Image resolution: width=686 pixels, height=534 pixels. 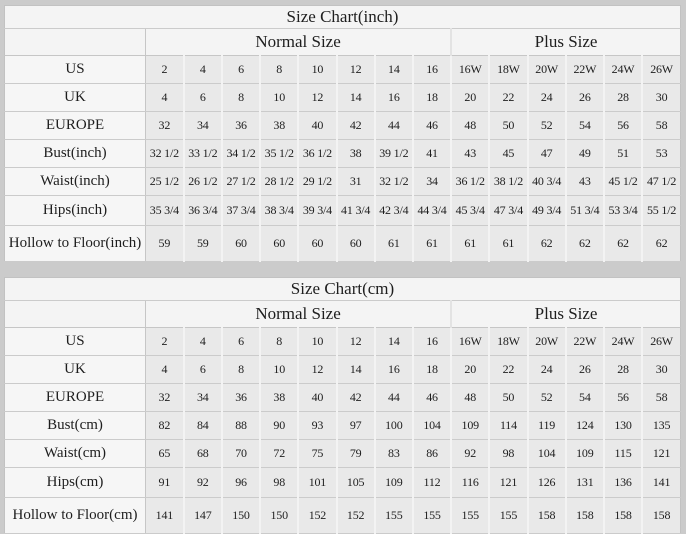 What do you see at coordinates (565, 314) in the screenshot?
I see `column-group-header: Plus Size` at bounding box center [565, 314].